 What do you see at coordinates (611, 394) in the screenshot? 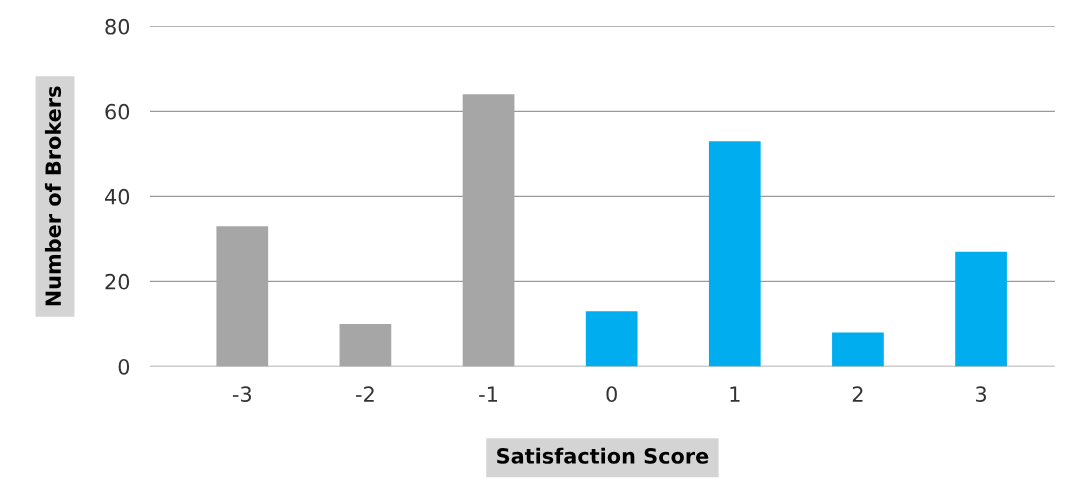
I see `x-tick-label: 0` at bounding box center [611, 394].